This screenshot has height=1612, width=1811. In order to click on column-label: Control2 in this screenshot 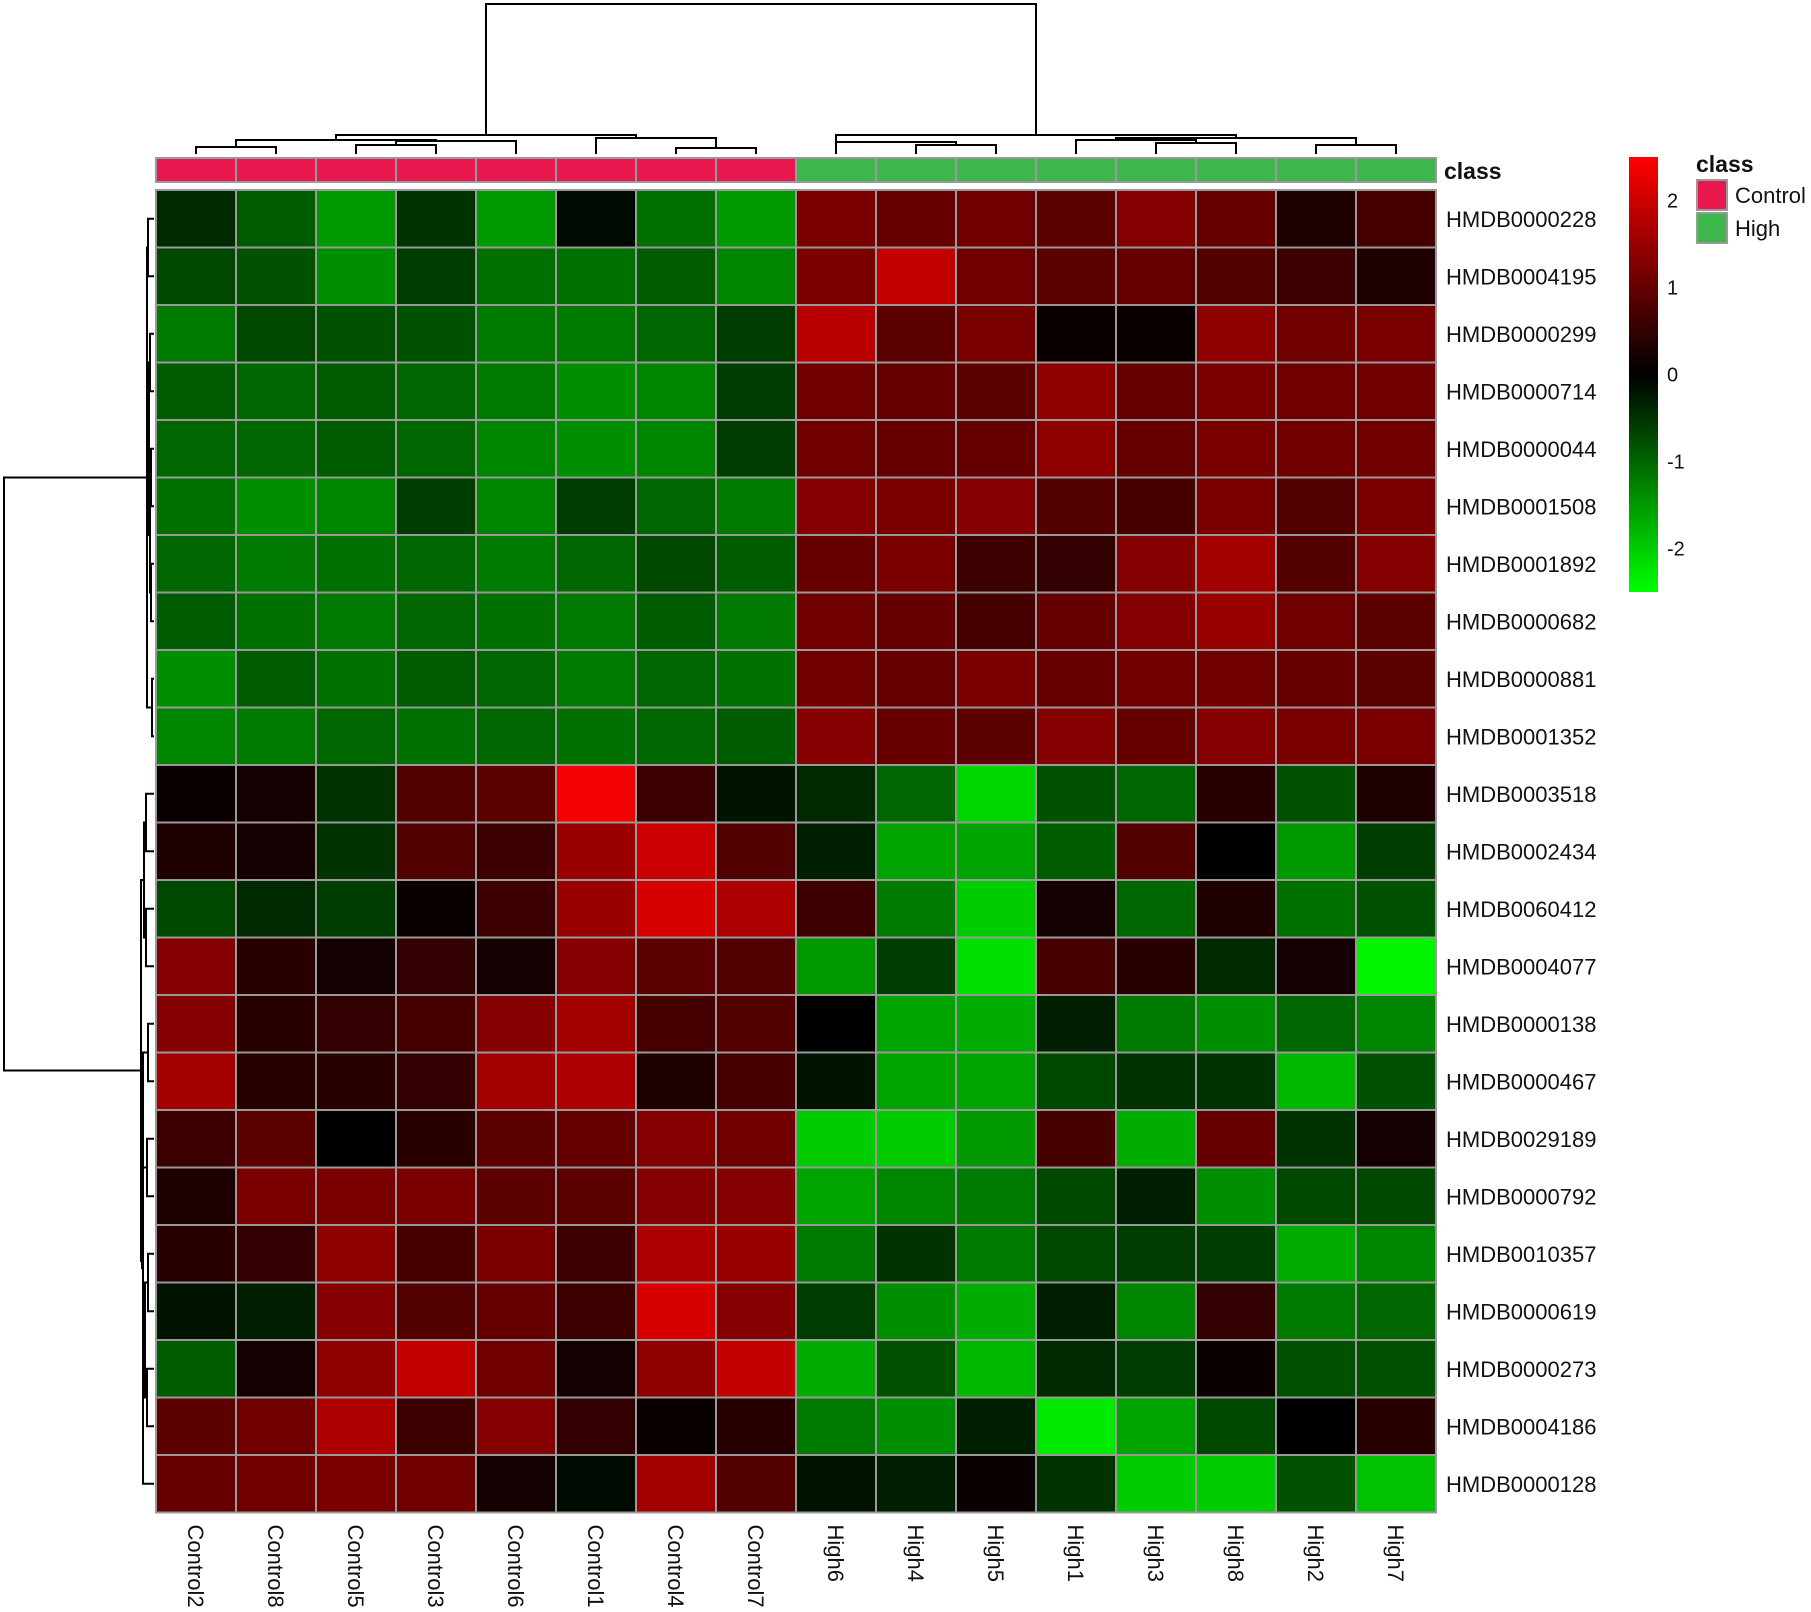, I will do `click(195, 1566)`.